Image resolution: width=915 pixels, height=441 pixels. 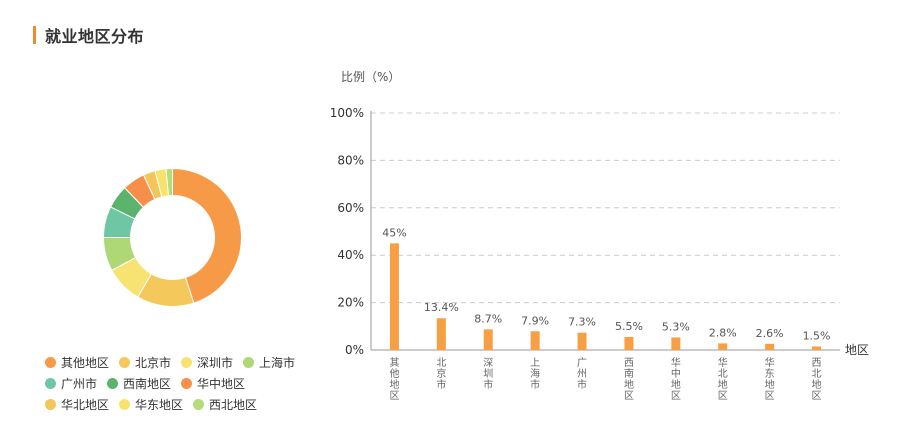 I want to click on legend-label: 华东地区, so click(x=159, y=405).